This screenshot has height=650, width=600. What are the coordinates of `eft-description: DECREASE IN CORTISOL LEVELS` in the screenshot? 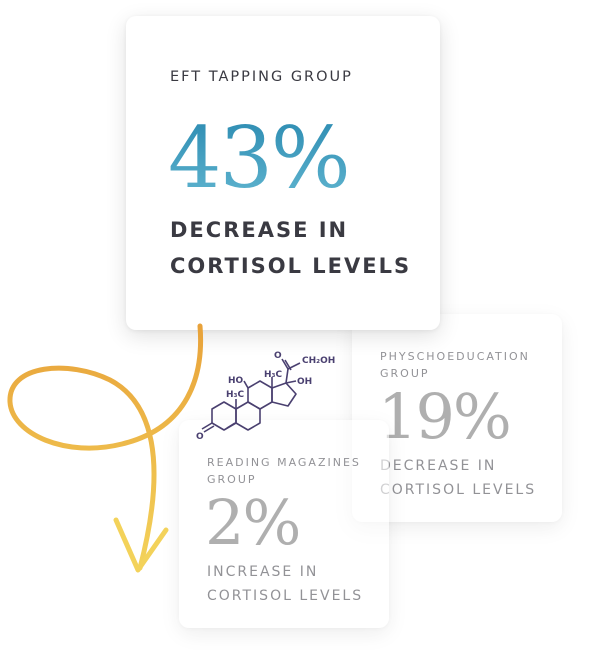 It's located at (291, 248).